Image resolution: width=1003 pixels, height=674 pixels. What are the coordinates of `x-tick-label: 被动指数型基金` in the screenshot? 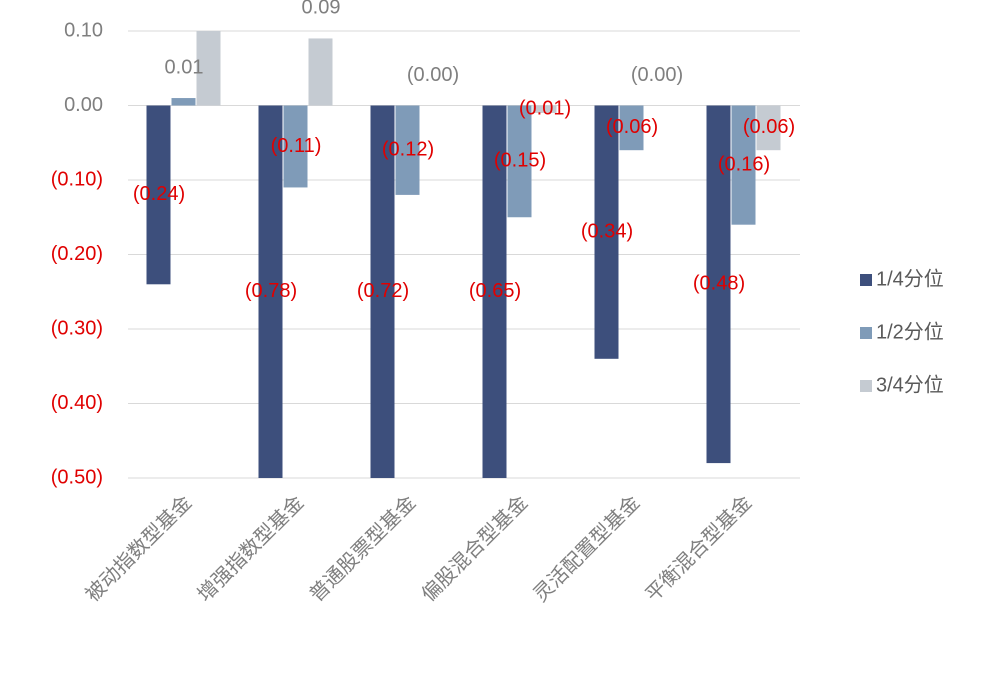 It's located at (138, 548).